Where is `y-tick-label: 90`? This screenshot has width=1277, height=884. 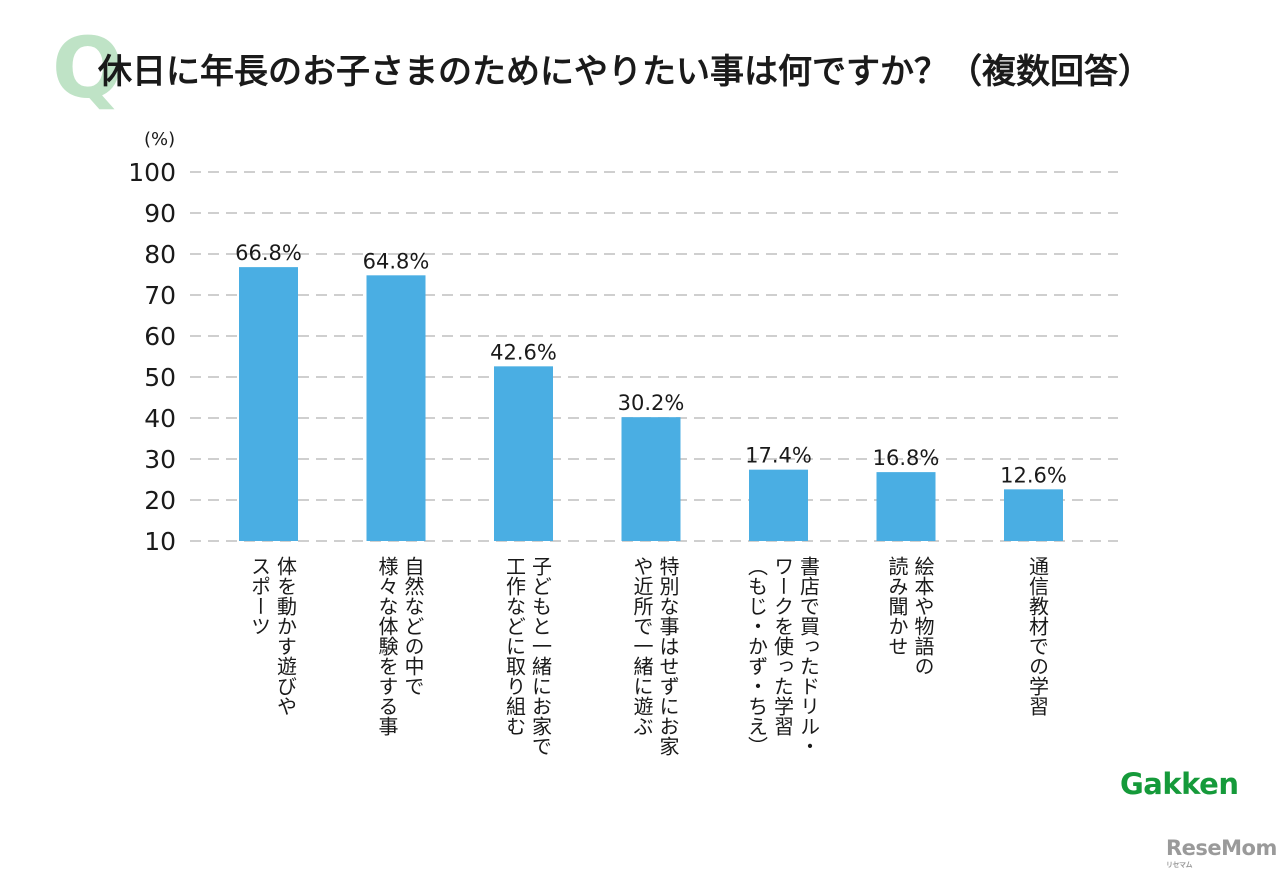
y-tick-label: 90 is located at coordinates (160, 213).